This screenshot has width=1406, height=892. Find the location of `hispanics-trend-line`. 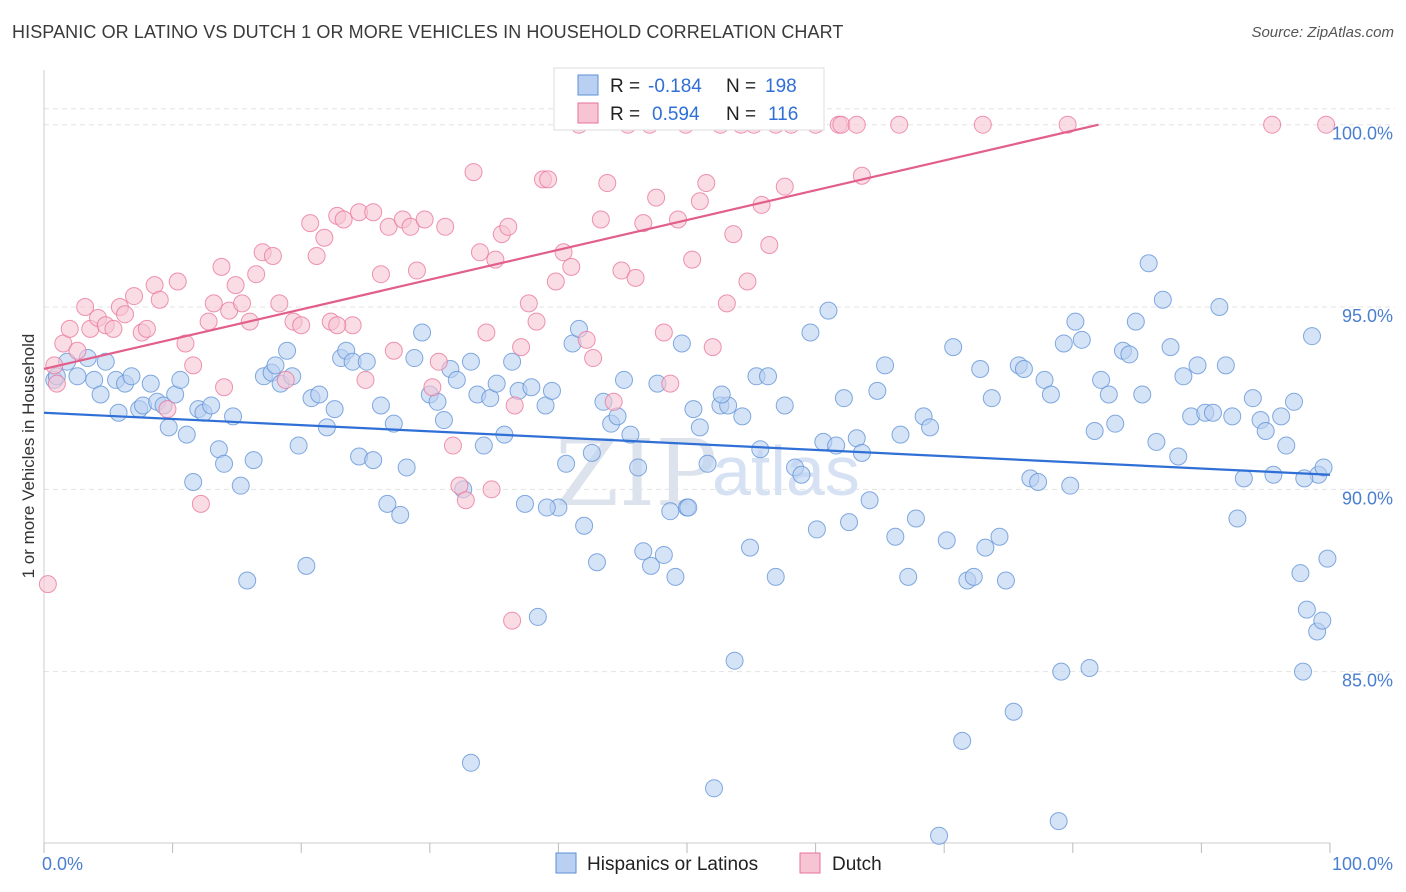

hispanics-trend-line is located at coordinates (687, 443).